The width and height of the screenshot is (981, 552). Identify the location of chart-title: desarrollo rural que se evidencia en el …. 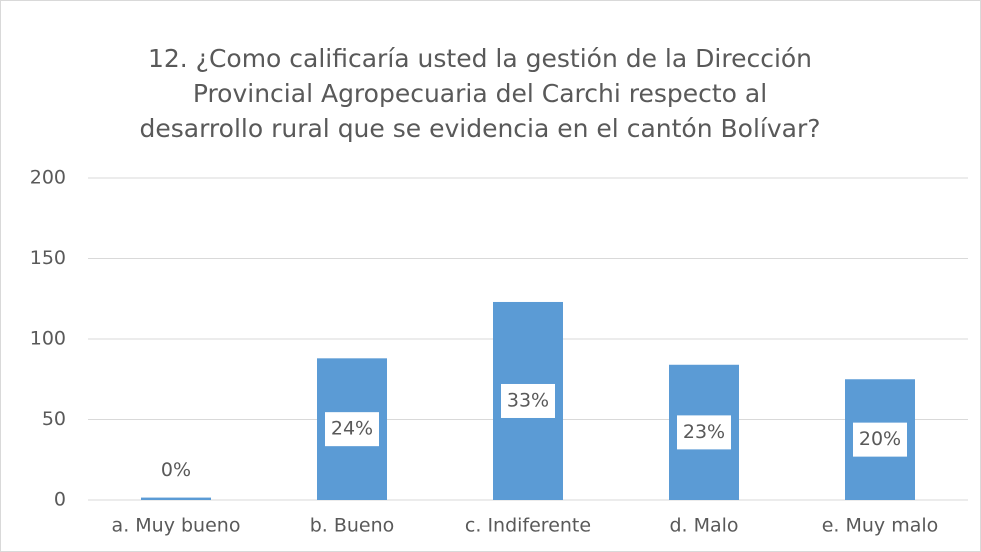
(479, 128).